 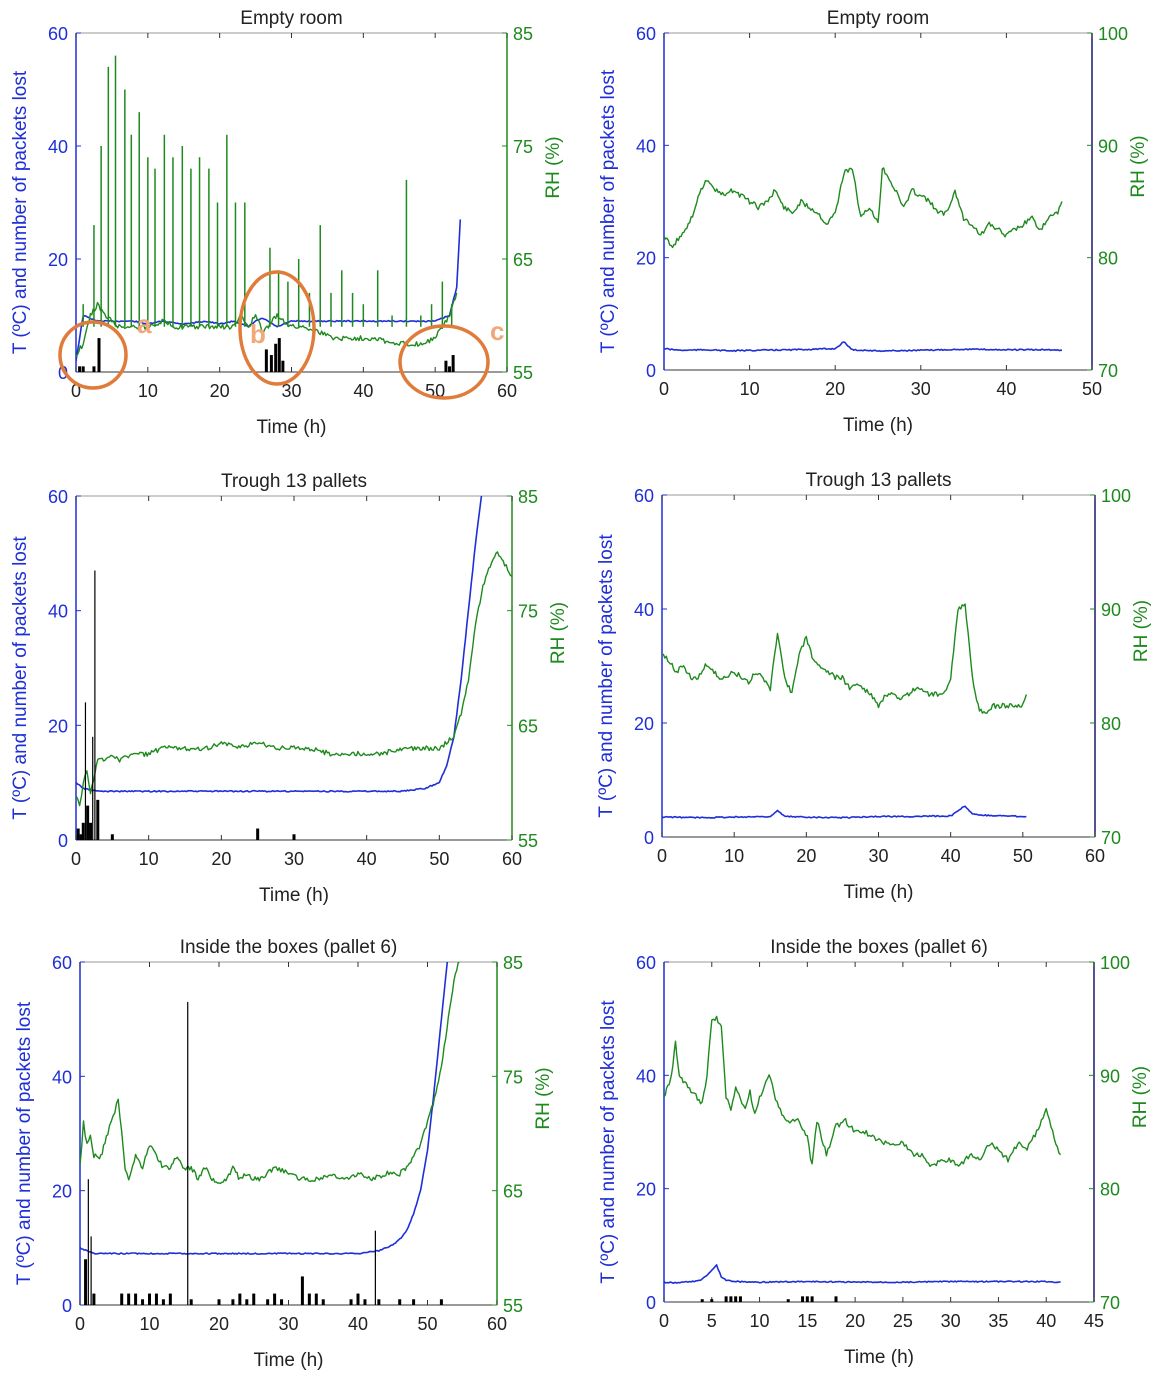 What do you see at coordinates (712, 1321) in the screenshot?
I see `x-tick-label: 5` at bounding box center [712, 1321].